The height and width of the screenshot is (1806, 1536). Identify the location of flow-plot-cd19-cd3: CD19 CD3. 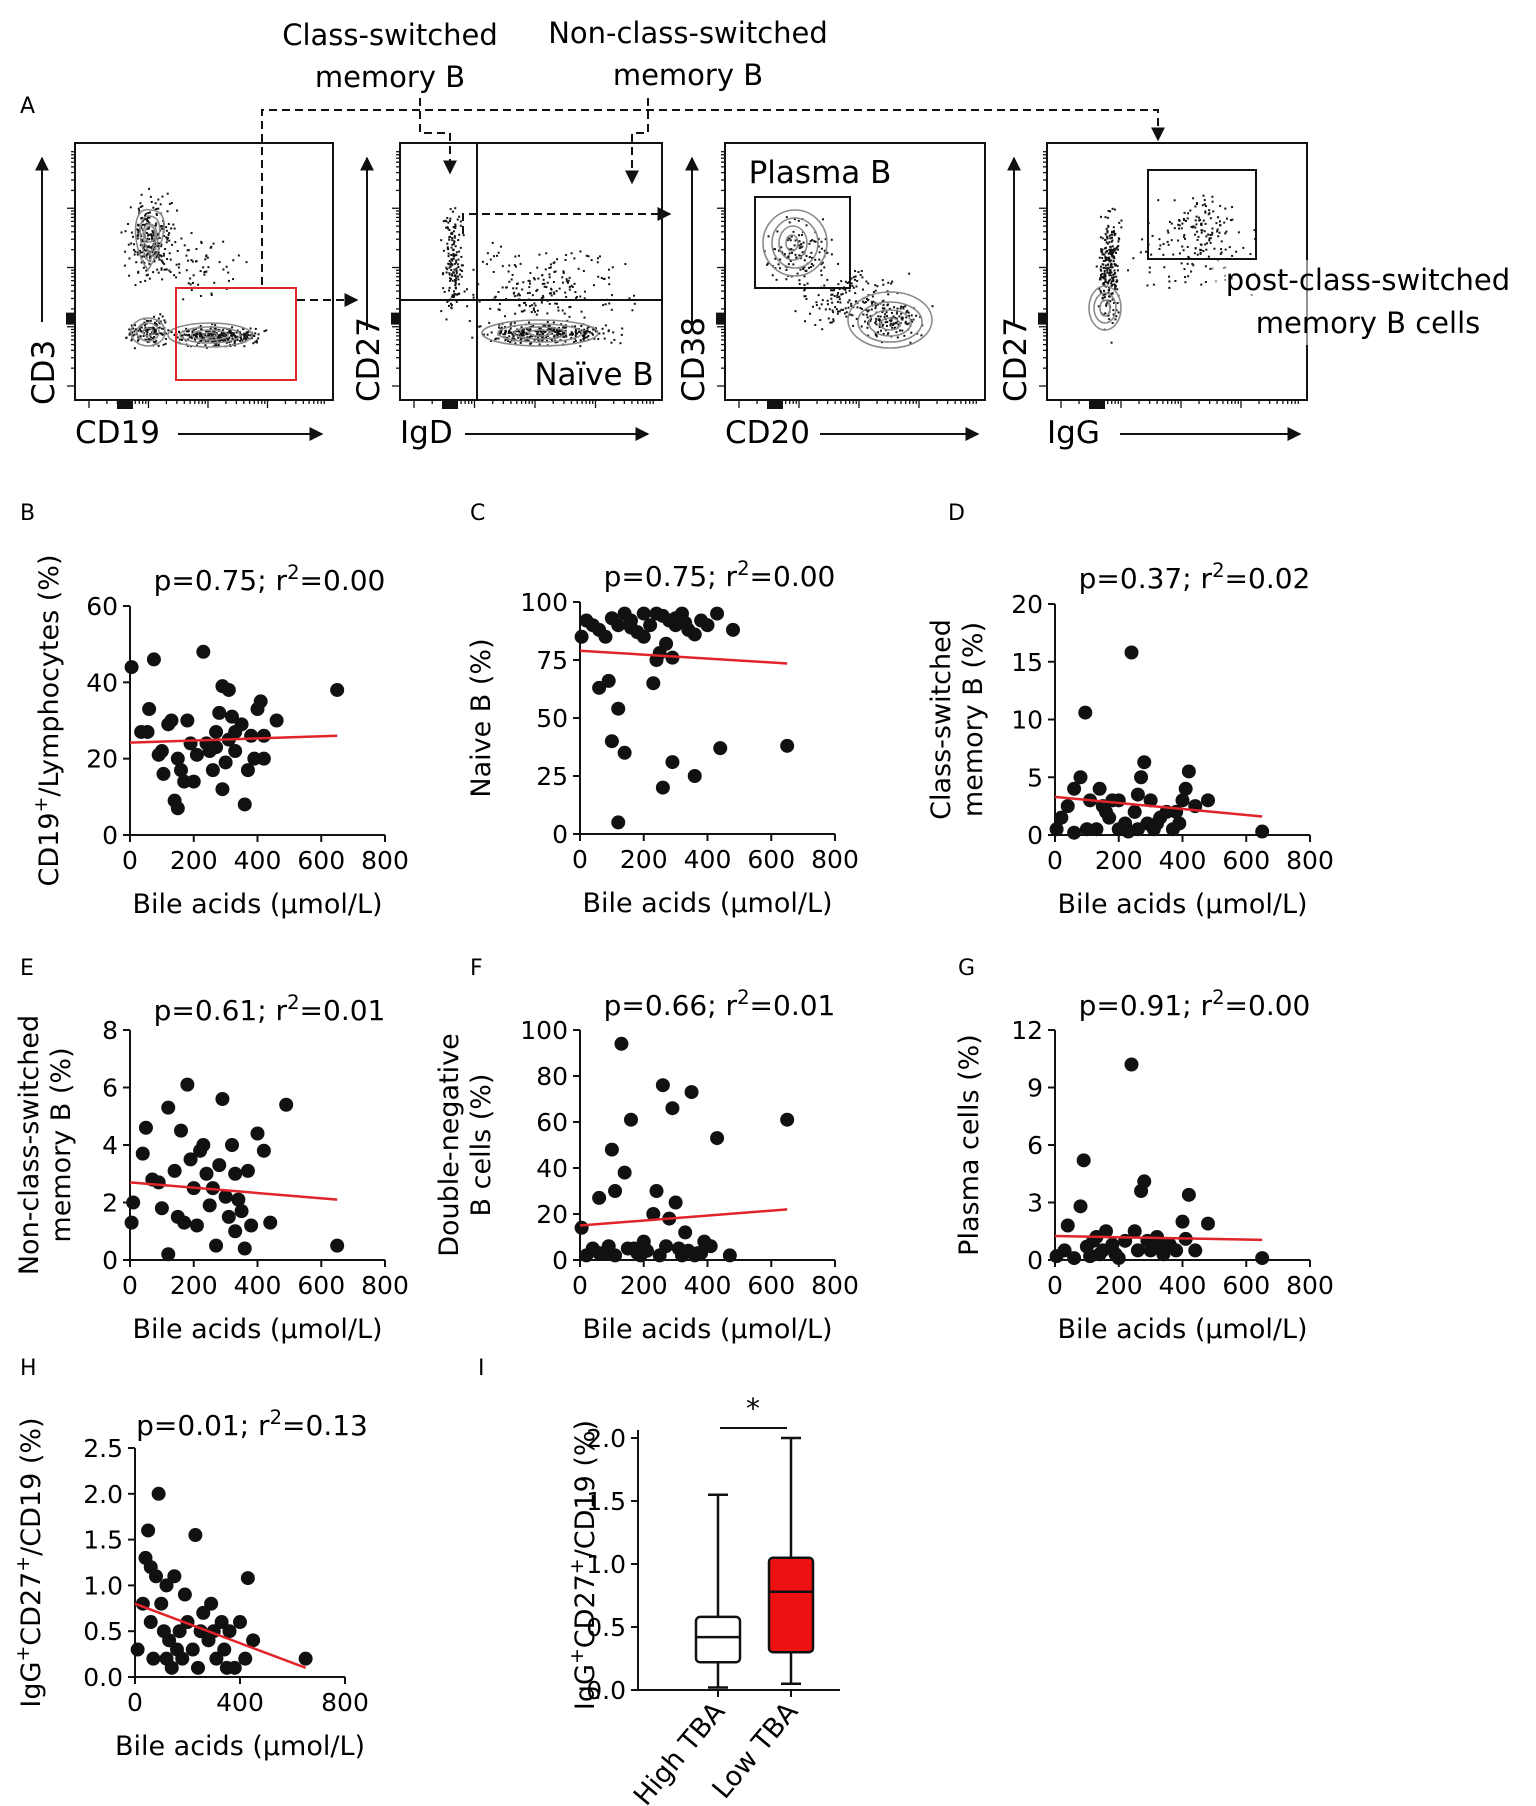
(180, 296).